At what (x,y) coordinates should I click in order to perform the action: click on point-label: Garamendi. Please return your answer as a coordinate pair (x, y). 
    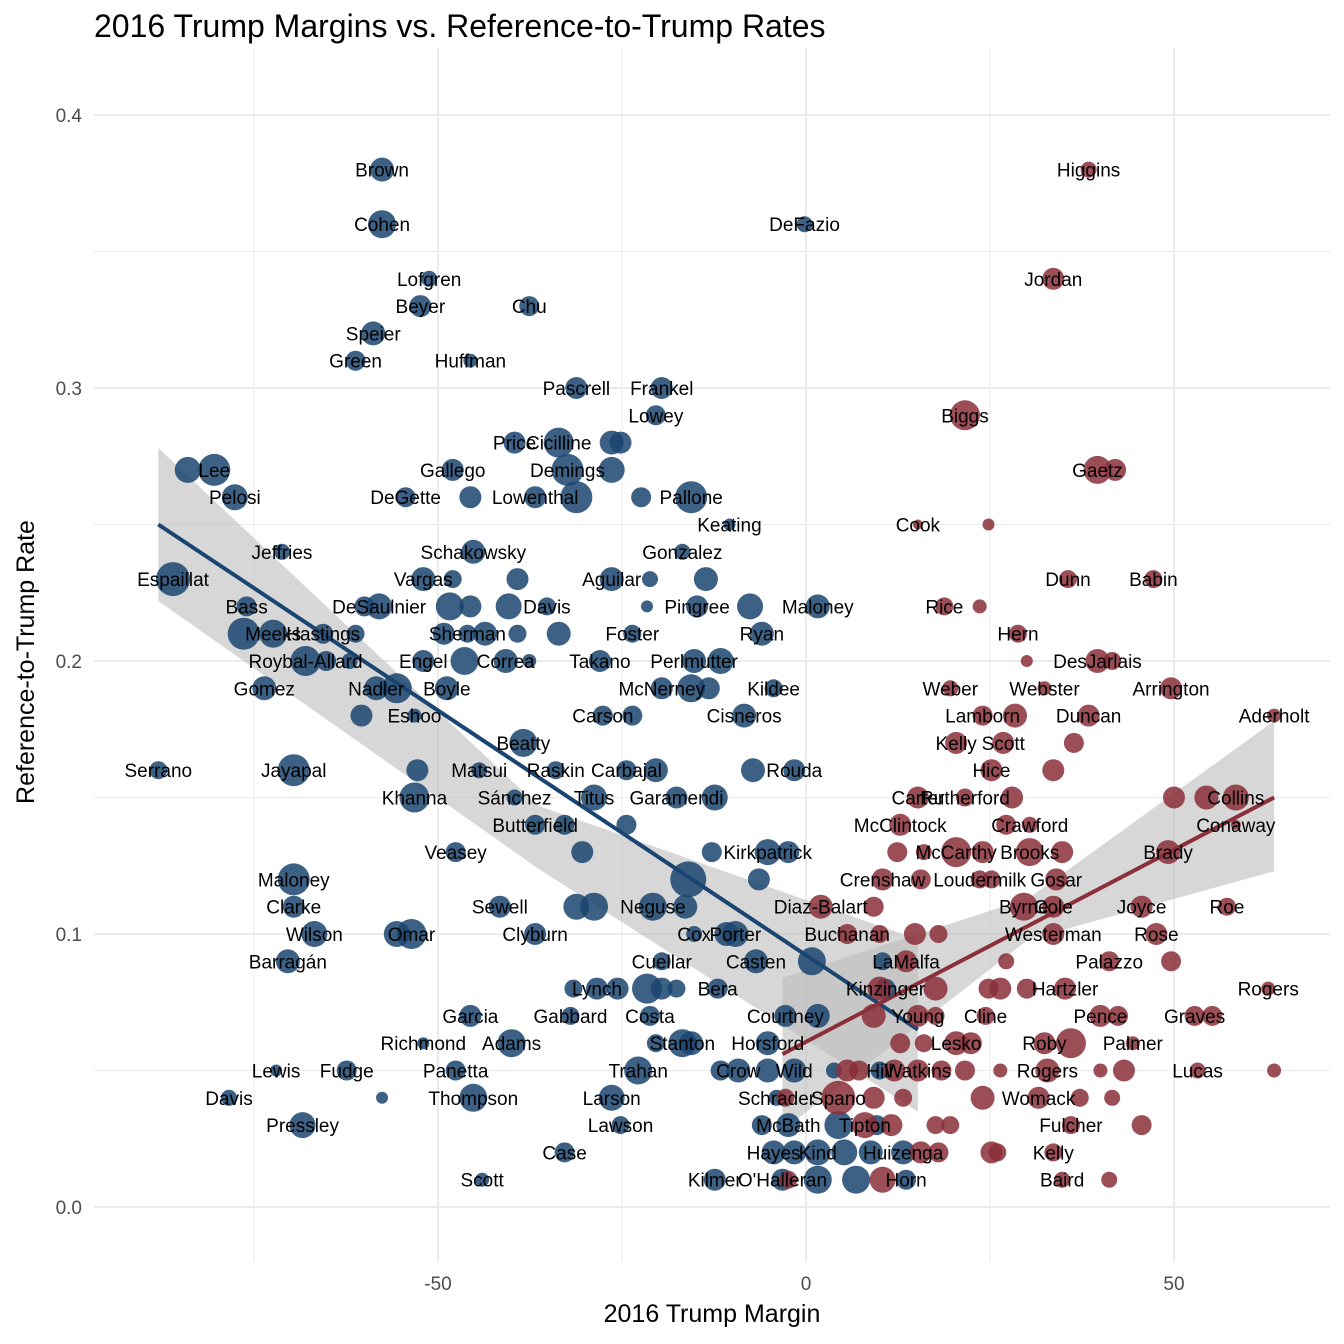
    Looking at the image, I should click on (676, 799).